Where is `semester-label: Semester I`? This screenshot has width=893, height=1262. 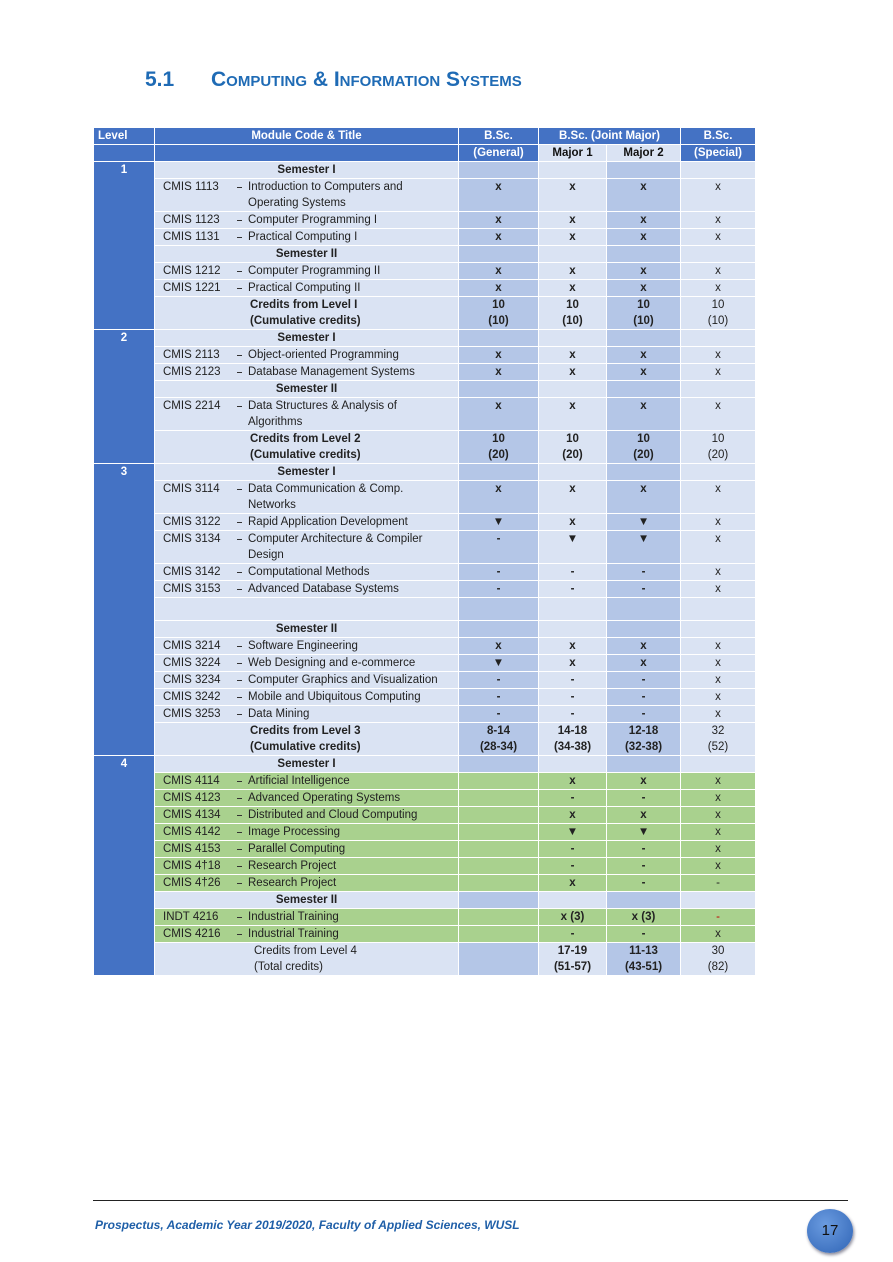 semester-label: Semester I is located at coordinates (306, 338).